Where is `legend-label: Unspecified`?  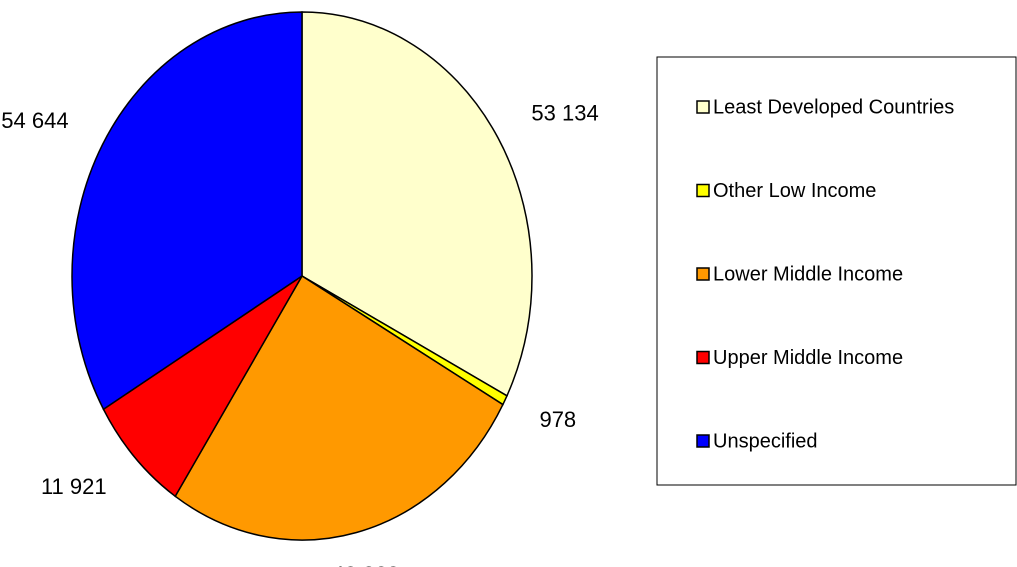
legend-label: Unspecified is located at coordinates (765, 441).